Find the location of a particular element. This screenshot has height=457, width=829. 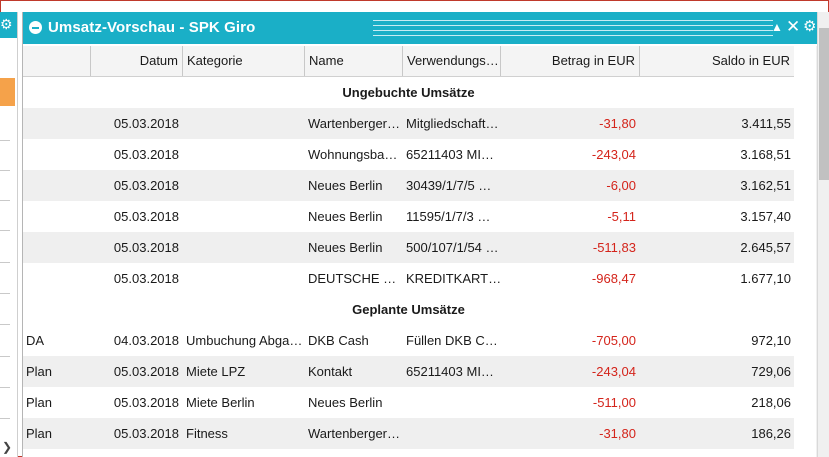

background-window-titlebar: ⚙ is located at coordinates (8, 25).